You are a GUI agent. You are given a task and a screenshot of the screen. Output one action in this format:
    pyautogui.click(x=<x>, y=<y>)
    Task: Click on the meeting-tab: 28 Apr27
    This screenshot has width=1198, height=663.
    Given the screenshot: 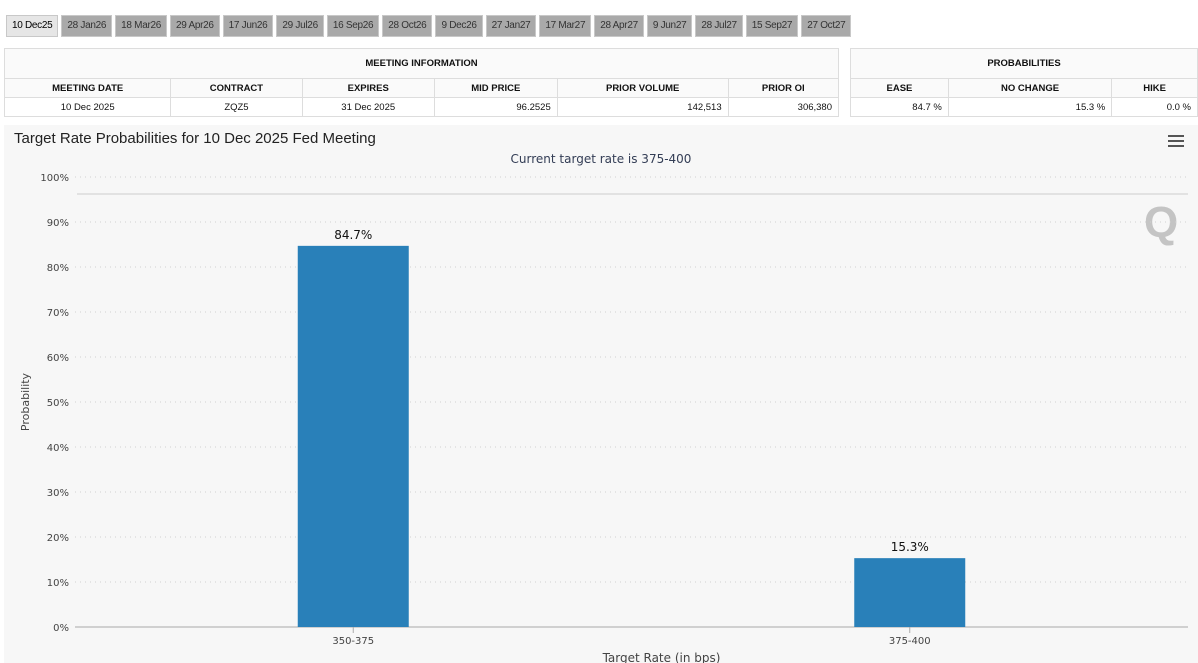 What is the action you would take?
    pyautogui.click(x=619, y=26)
    